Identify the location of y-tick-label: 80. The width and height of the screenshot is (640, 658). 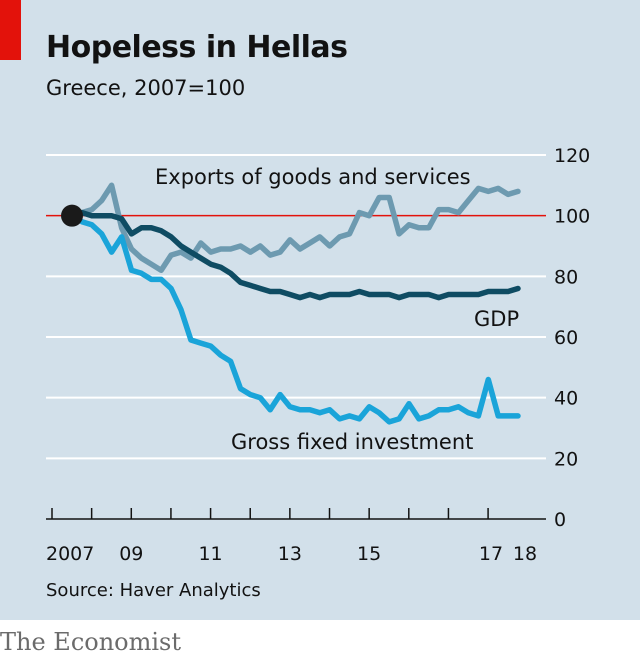
(566, 277).